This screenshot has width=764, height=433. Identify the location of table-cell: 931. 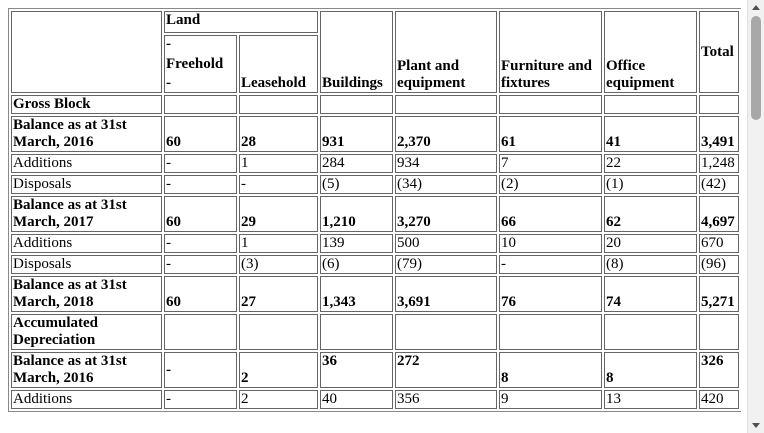
(357, 134).